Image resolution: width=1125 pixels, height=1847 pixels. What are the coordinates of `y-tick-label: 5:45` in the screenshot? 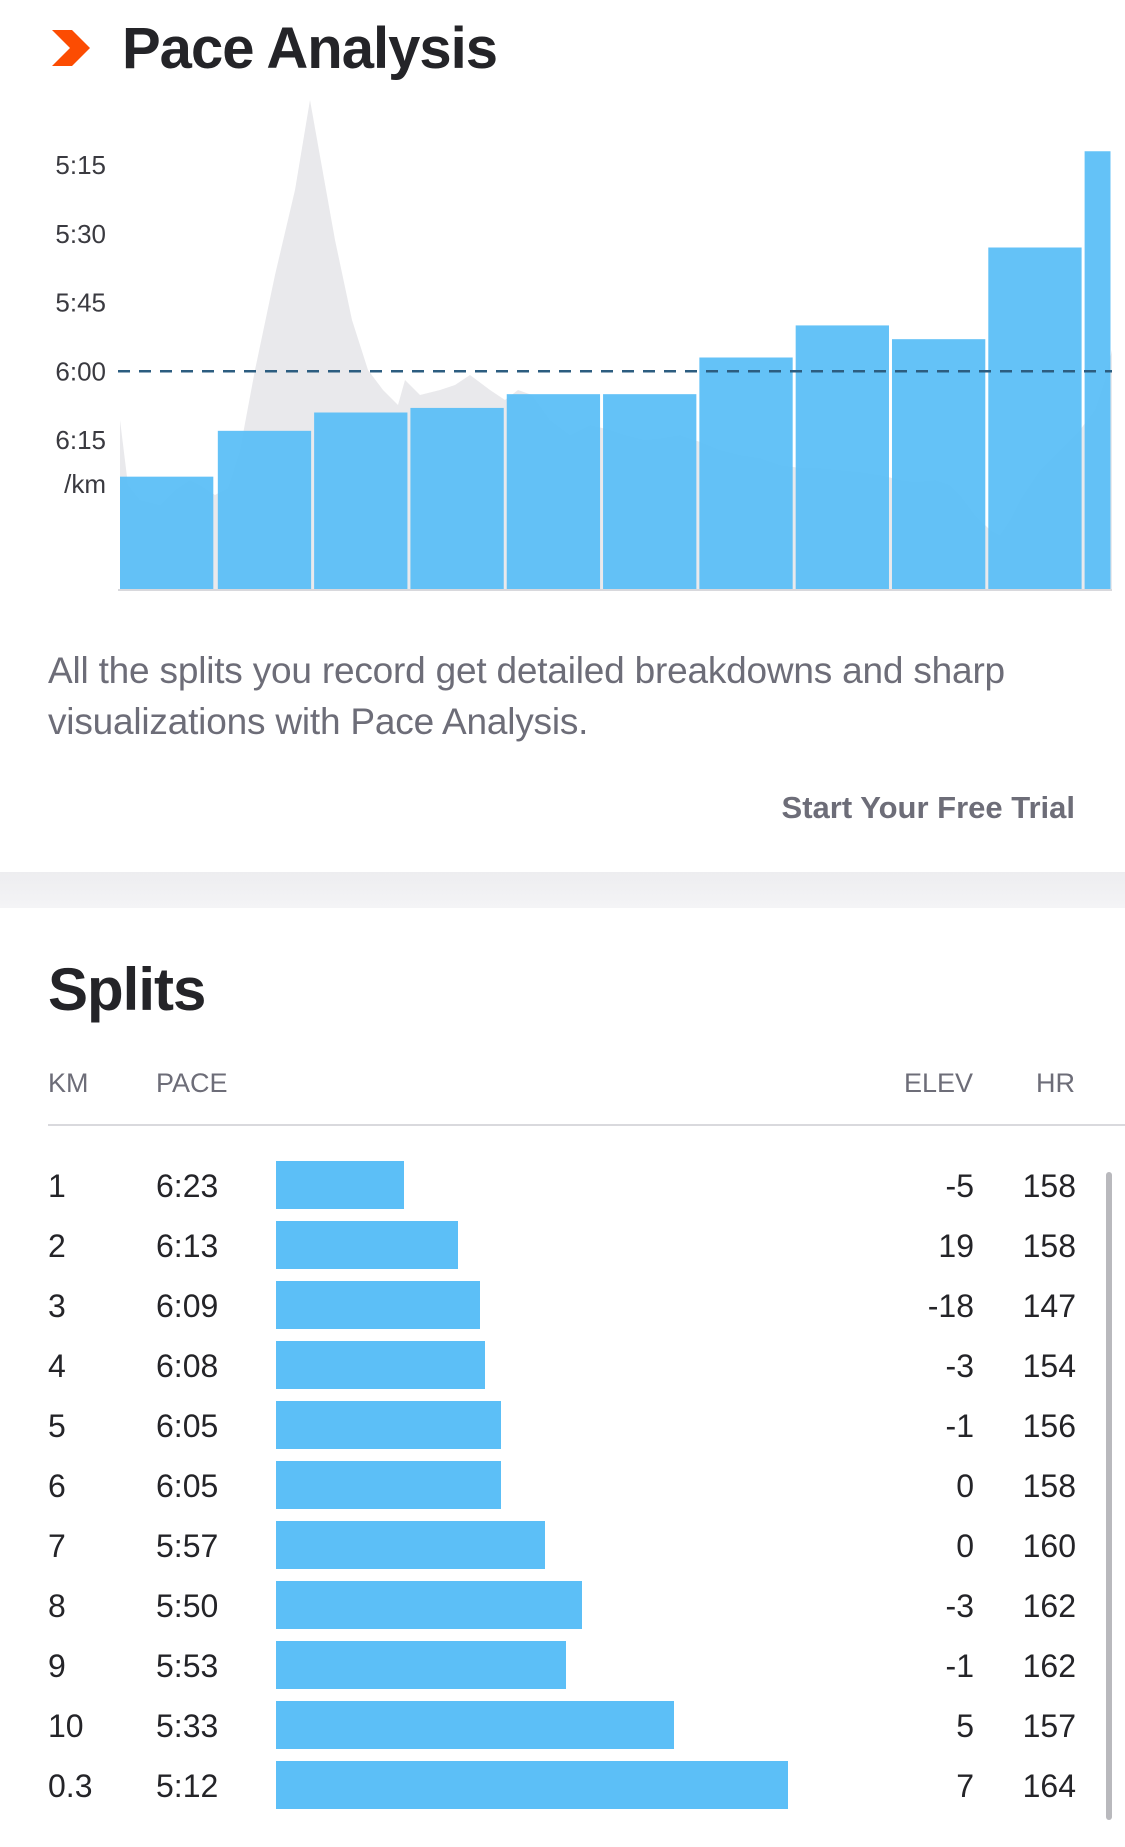 It's located at (80, 303).